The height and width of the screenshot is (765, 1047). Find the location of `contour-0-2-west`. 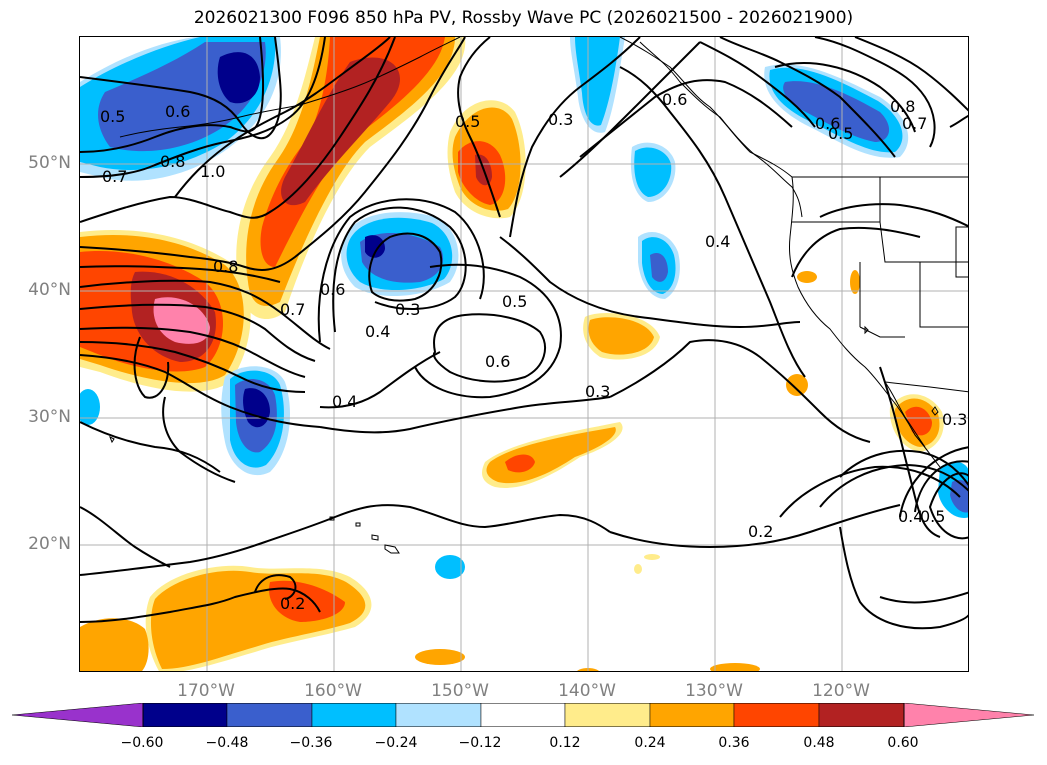

contour-0-2-west is located at coordinates (275, 587).